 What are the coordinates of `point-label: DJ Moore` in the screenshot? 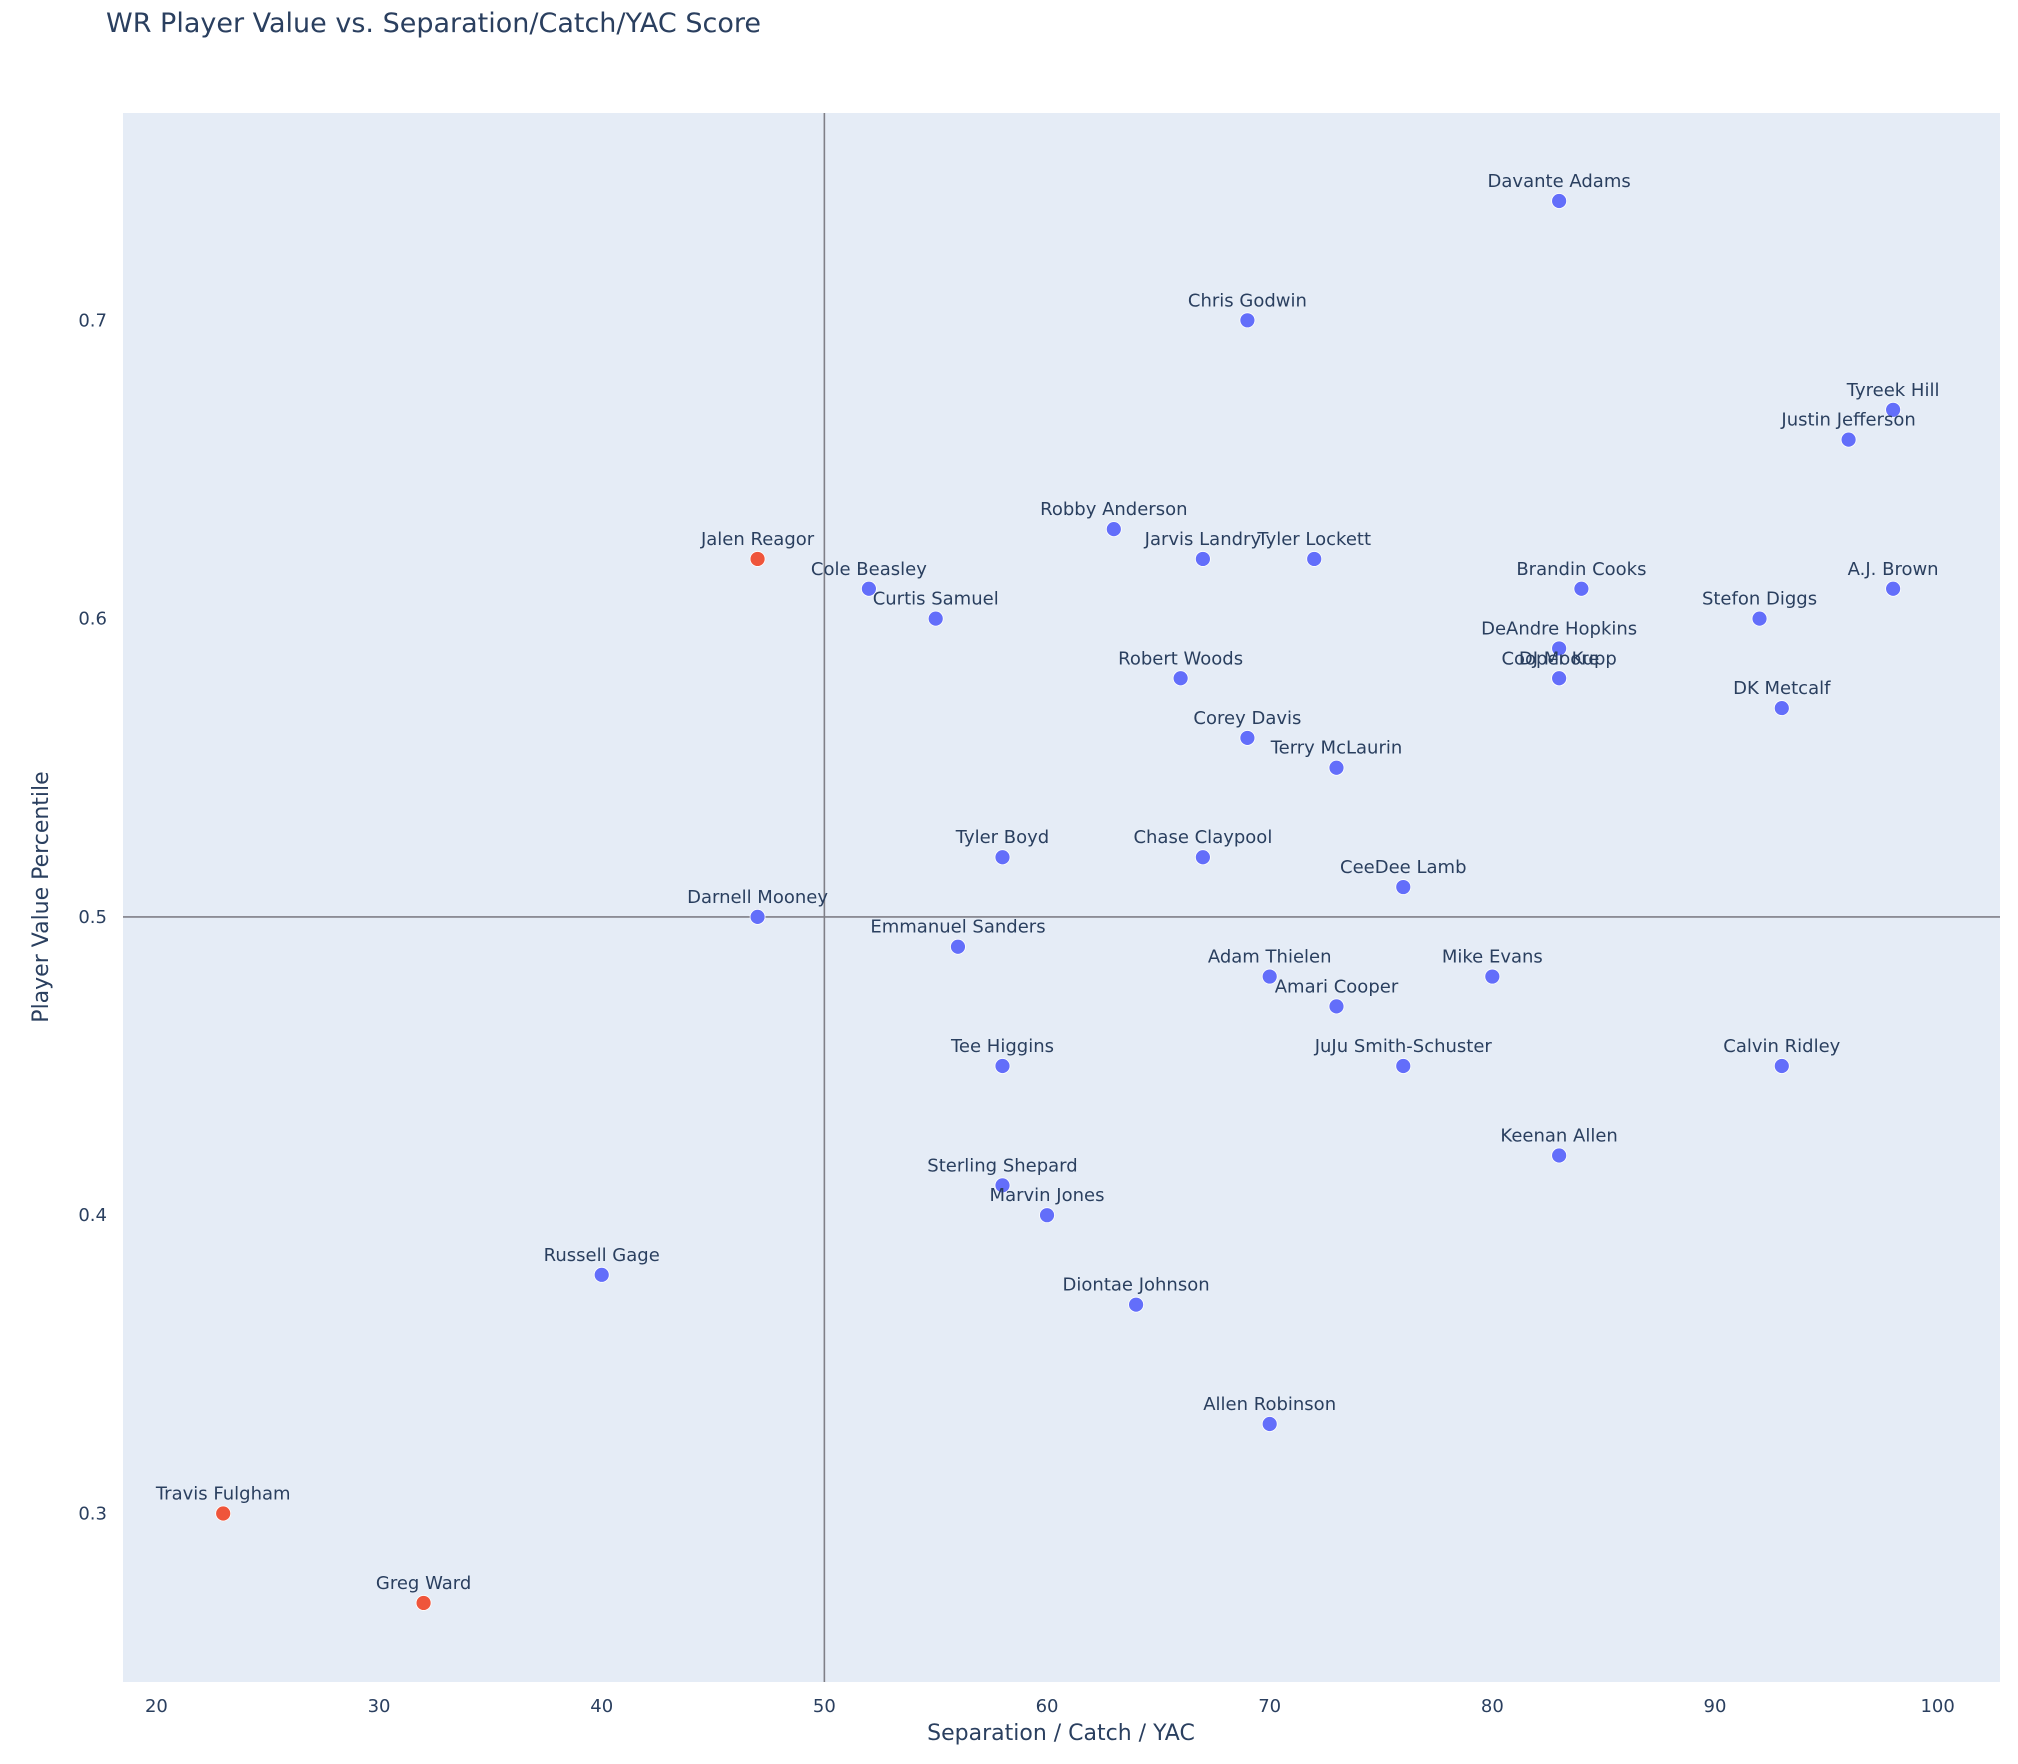 It's located at (1559, 658).